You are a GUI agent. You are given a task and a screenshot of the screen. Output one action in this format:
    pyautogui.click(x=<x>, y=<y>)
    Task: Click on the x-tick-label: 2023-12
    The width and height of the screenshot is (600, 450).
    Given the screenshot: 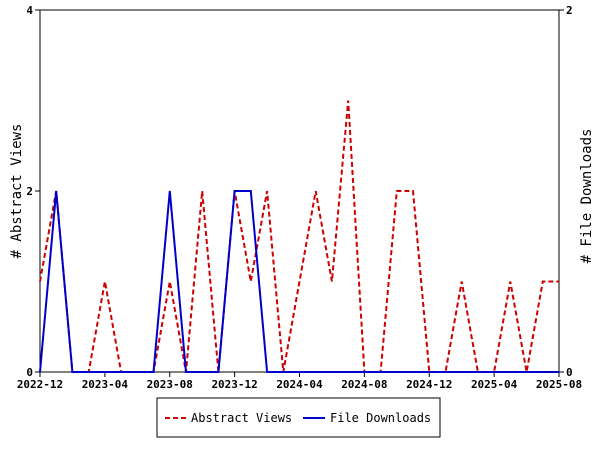 What is the action you would take?
    pyautogui.click(x=234, y=384)
    